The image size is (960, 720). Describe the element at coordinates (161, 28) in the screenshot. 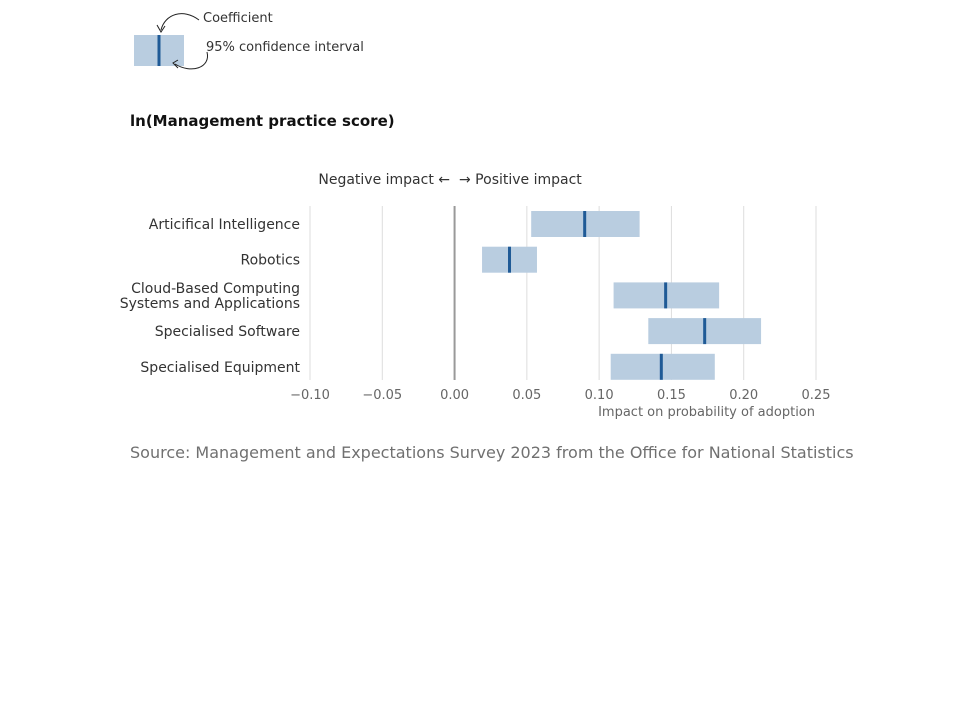

I see `legend-coefficient-arrowhead` at that location.